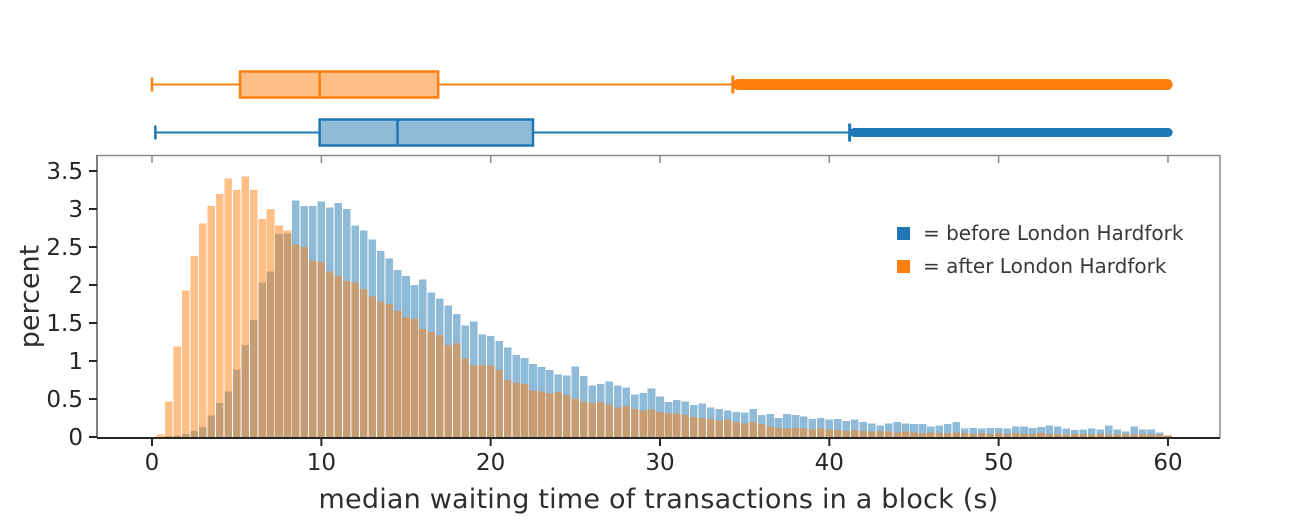  What do you see at coordinates (1011, 132) in the screenshot?
I see `box-outlier-band-before` at bounding box center [1011, 132].